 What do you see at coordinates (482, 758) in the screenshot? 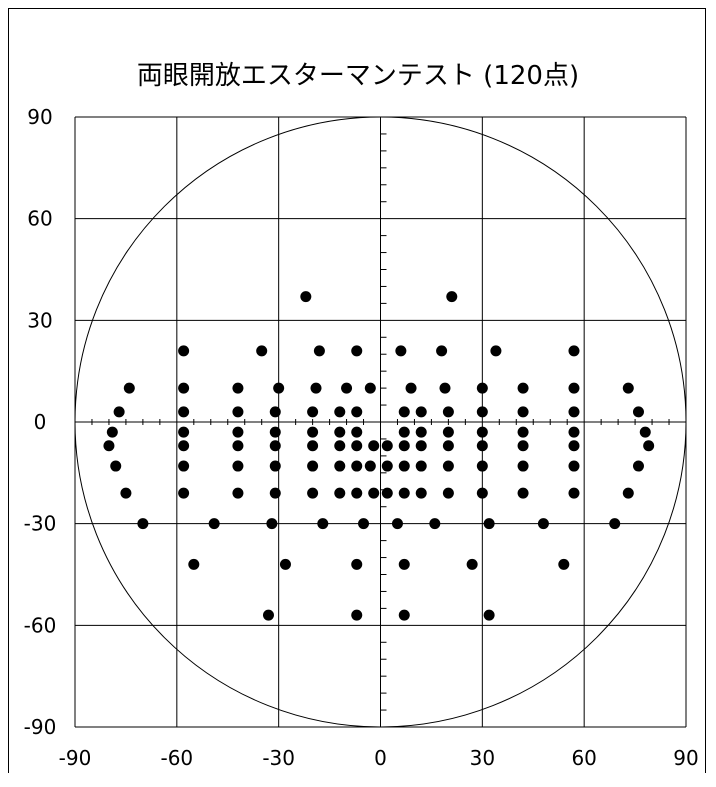
I see `x-tick-label: 30` at bounding box center [482, 758].